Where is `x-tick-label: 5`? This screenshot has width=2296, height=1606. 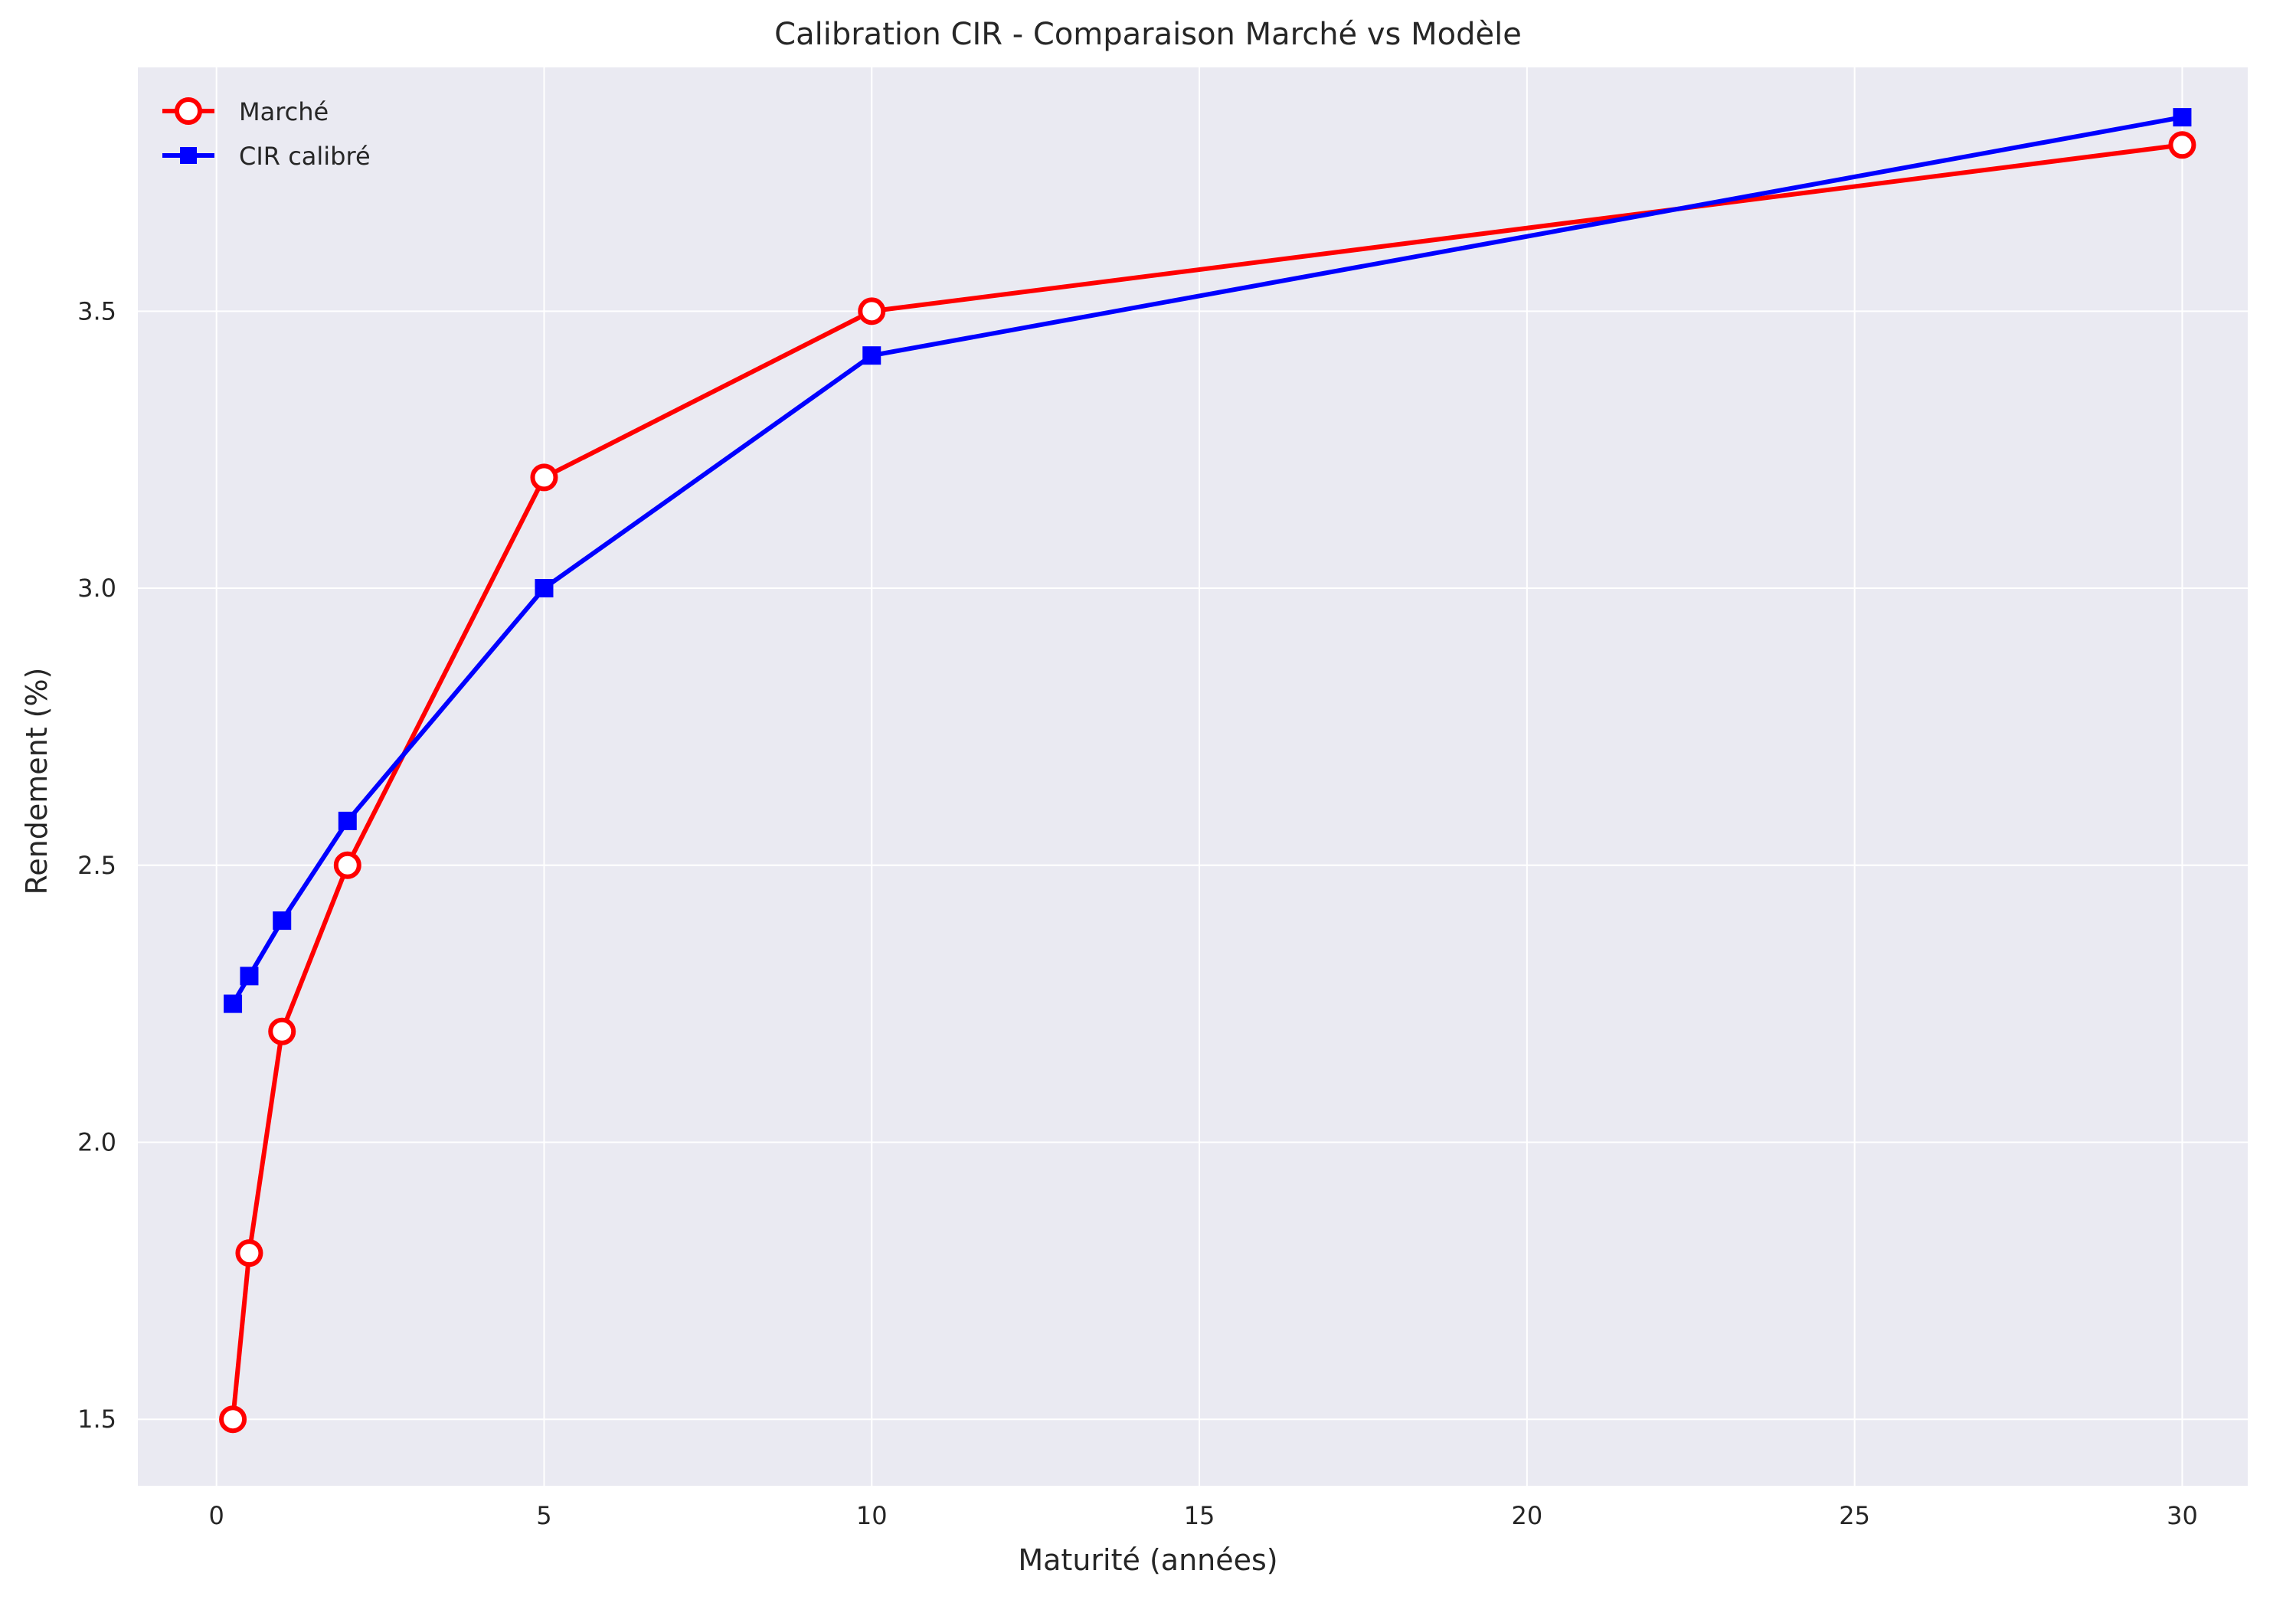 x-tick-label: 5 is located at coordinates (543, 1515).